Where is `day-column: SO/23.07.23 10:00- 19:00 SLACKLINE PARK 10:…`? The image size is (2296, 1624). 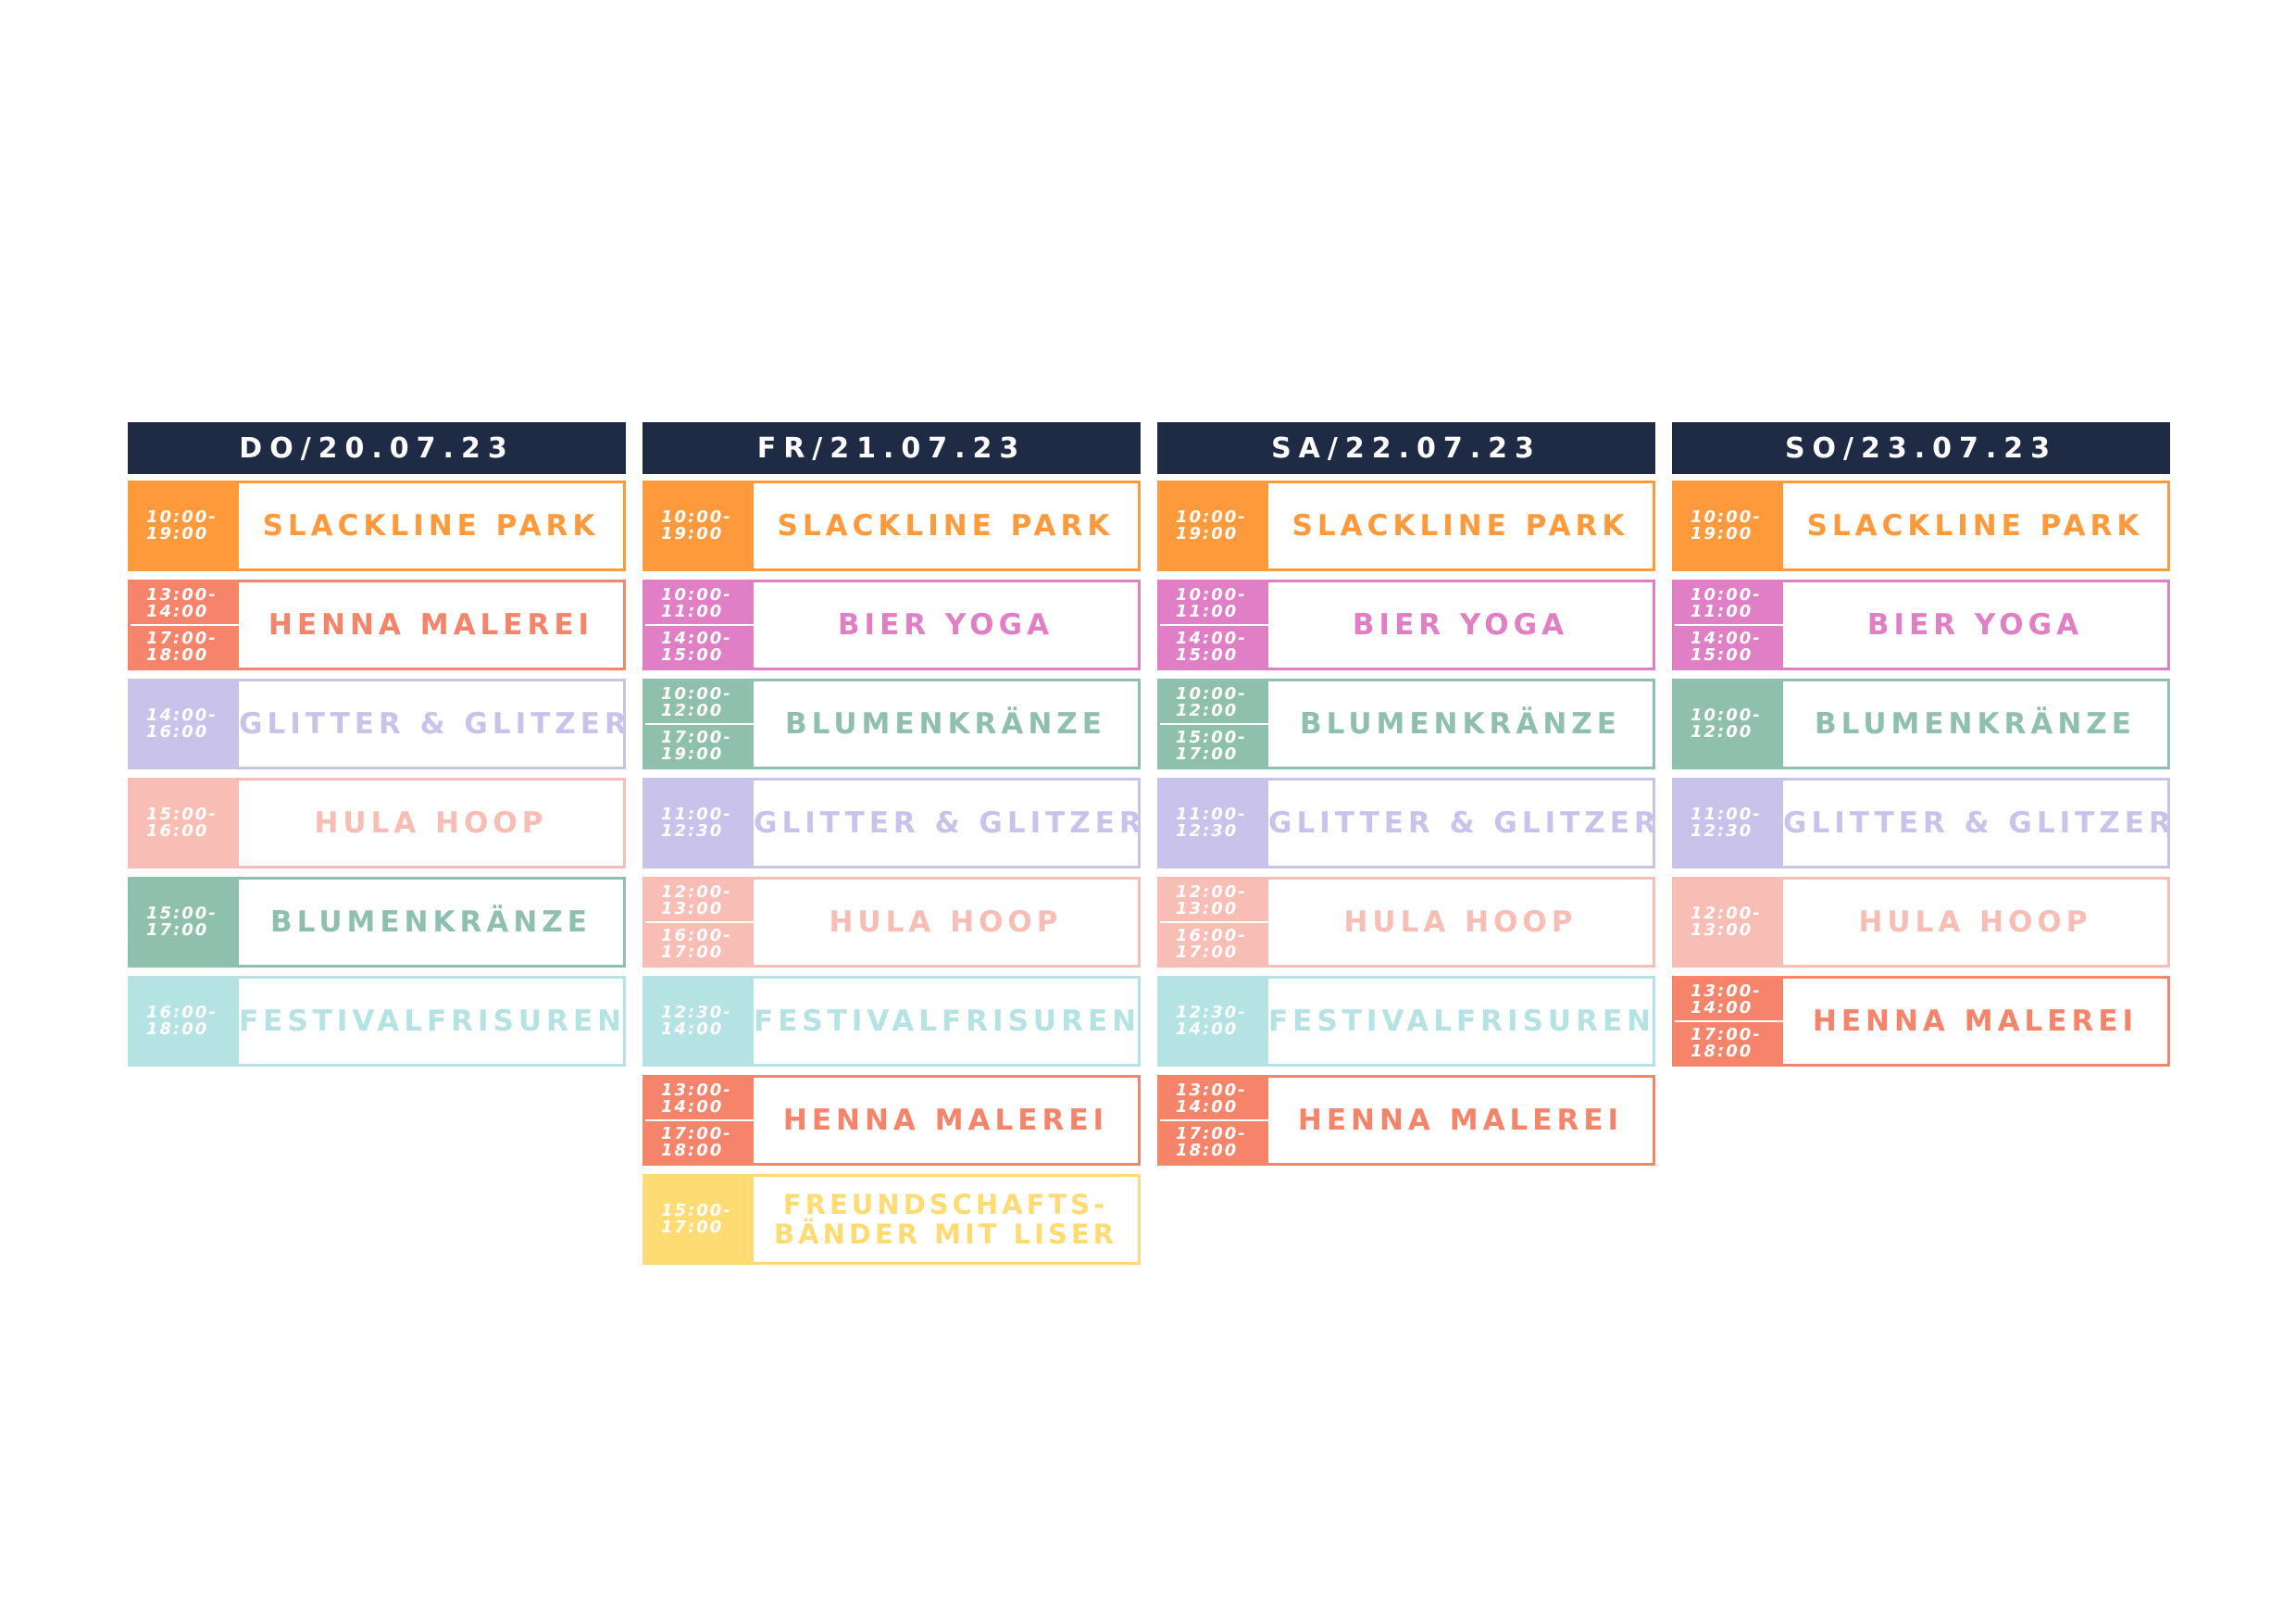
day-column: SO/23.07.23 10:00- 19:00 SLACKLINE PARK 10:… is located at coordinates (1921, 843).